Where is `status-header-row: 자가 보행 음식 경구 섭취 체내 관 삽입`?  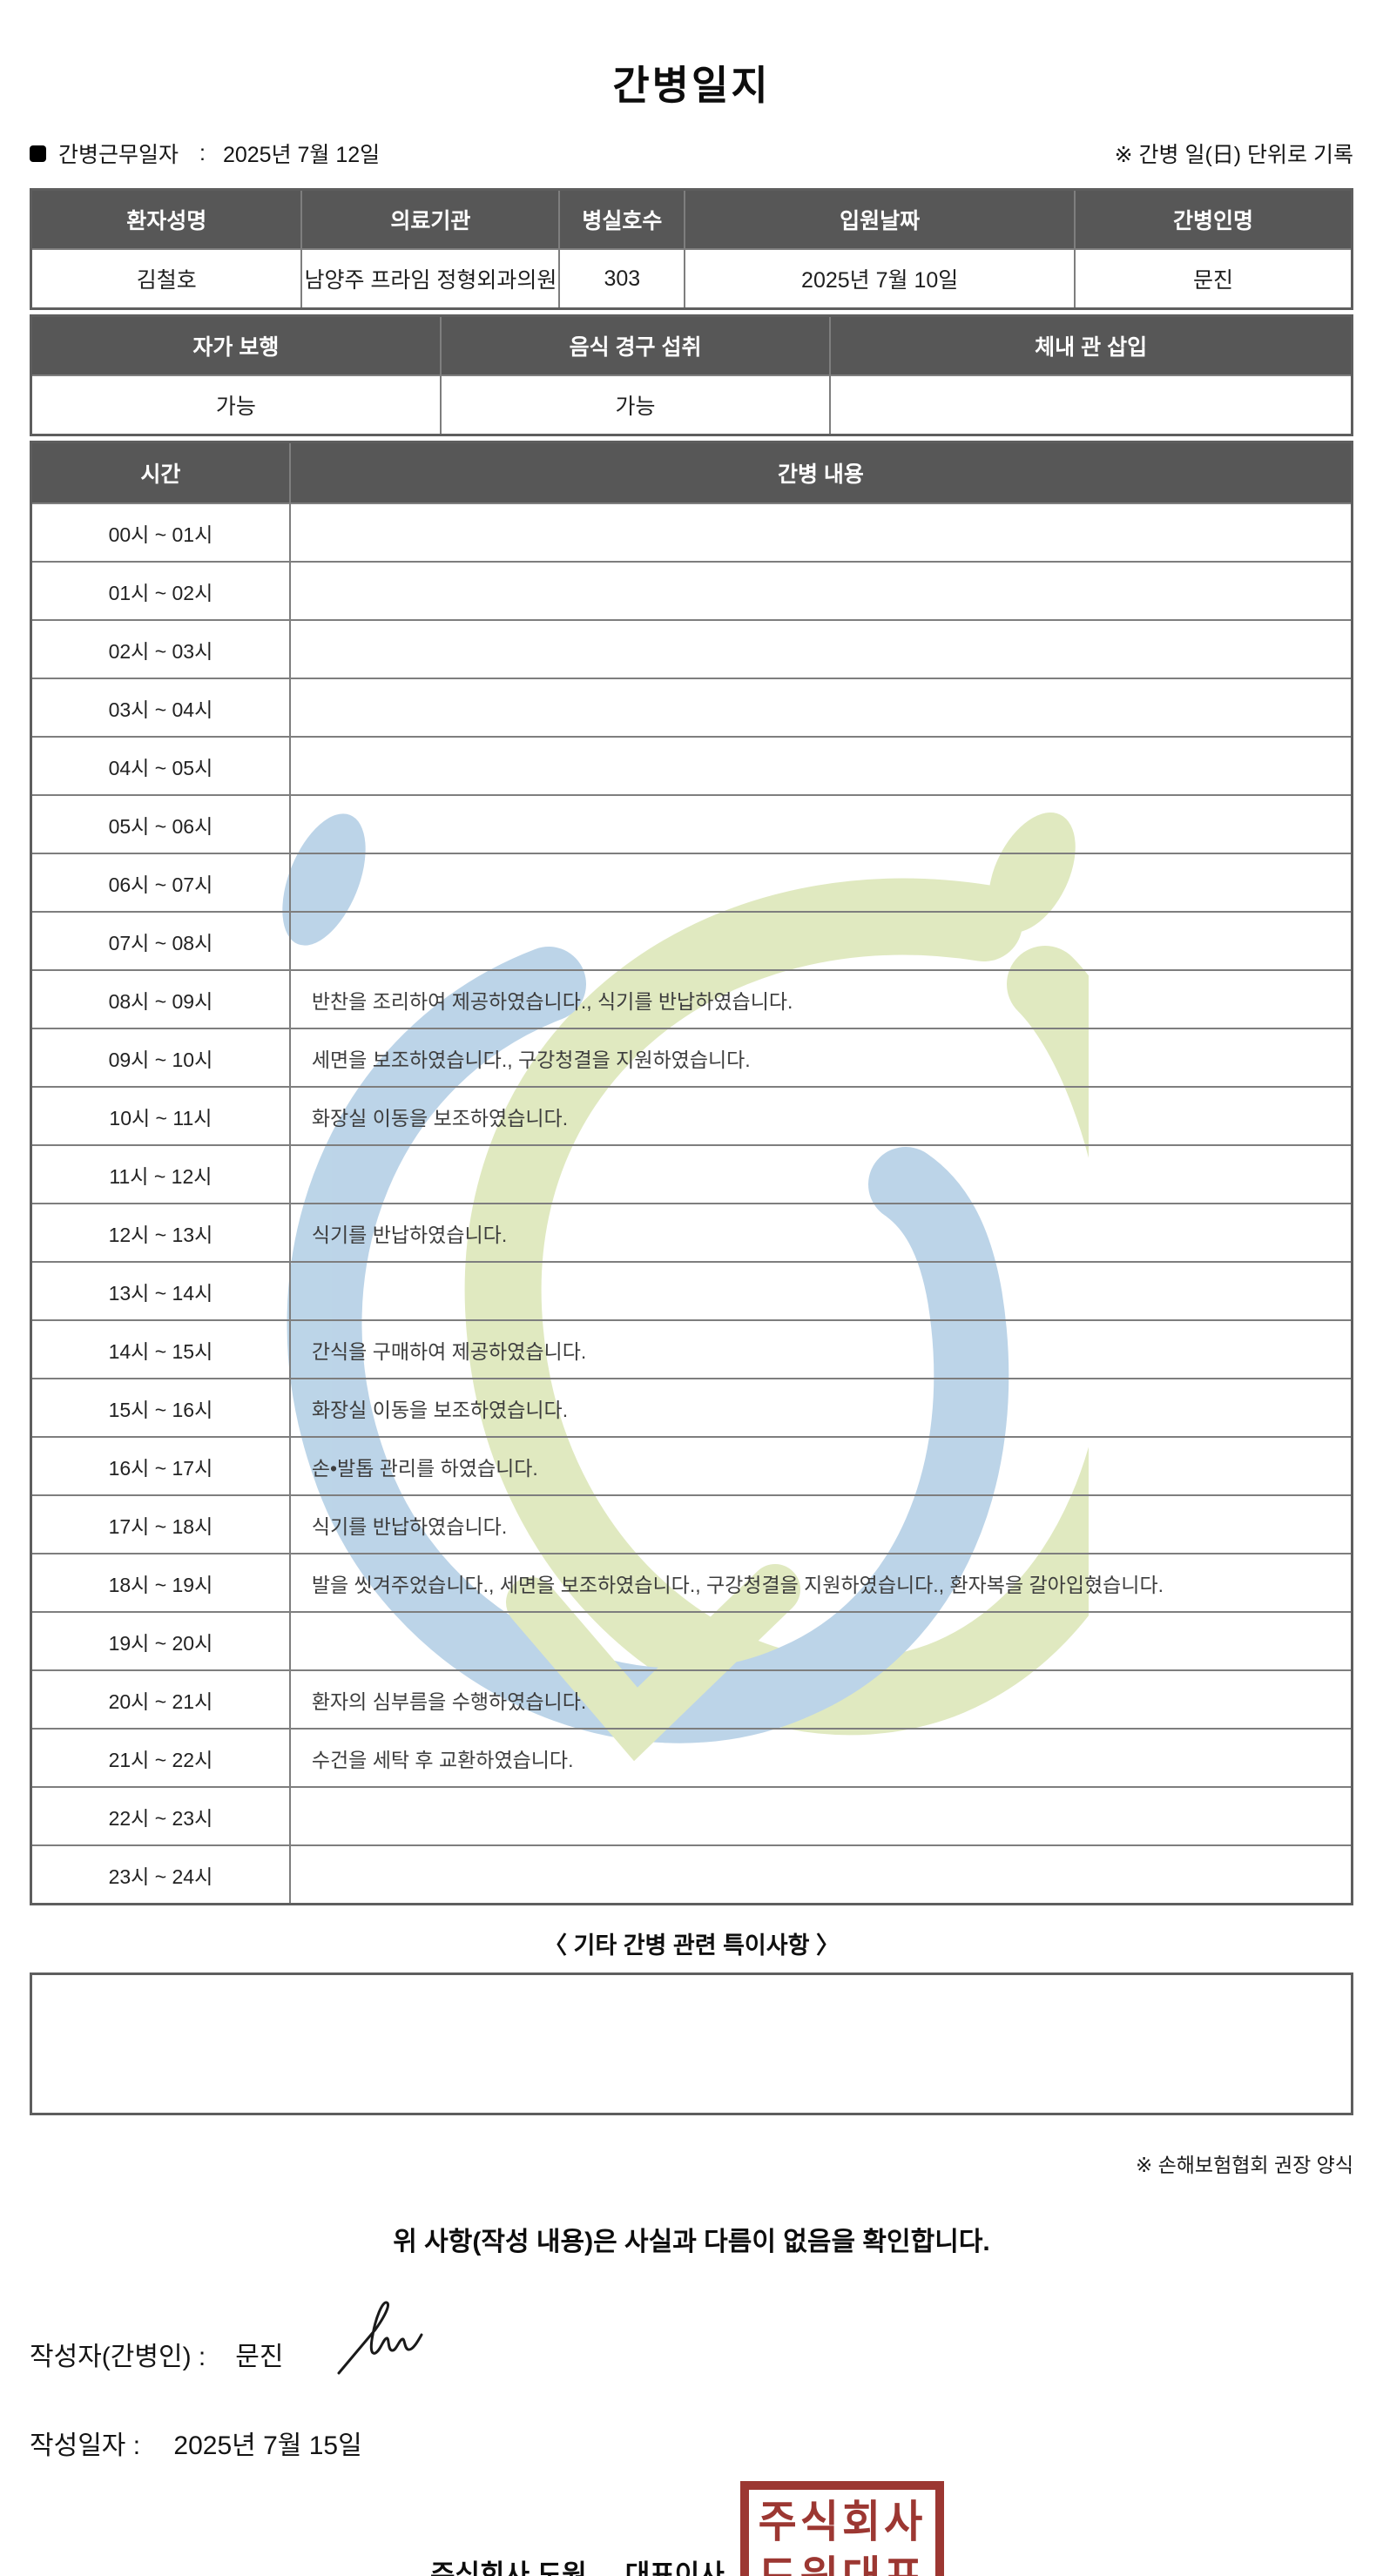 status-header-row: 자가 보행 음식 경구 섭취 체내 관 삽입 is located at coordinates (691, 345).